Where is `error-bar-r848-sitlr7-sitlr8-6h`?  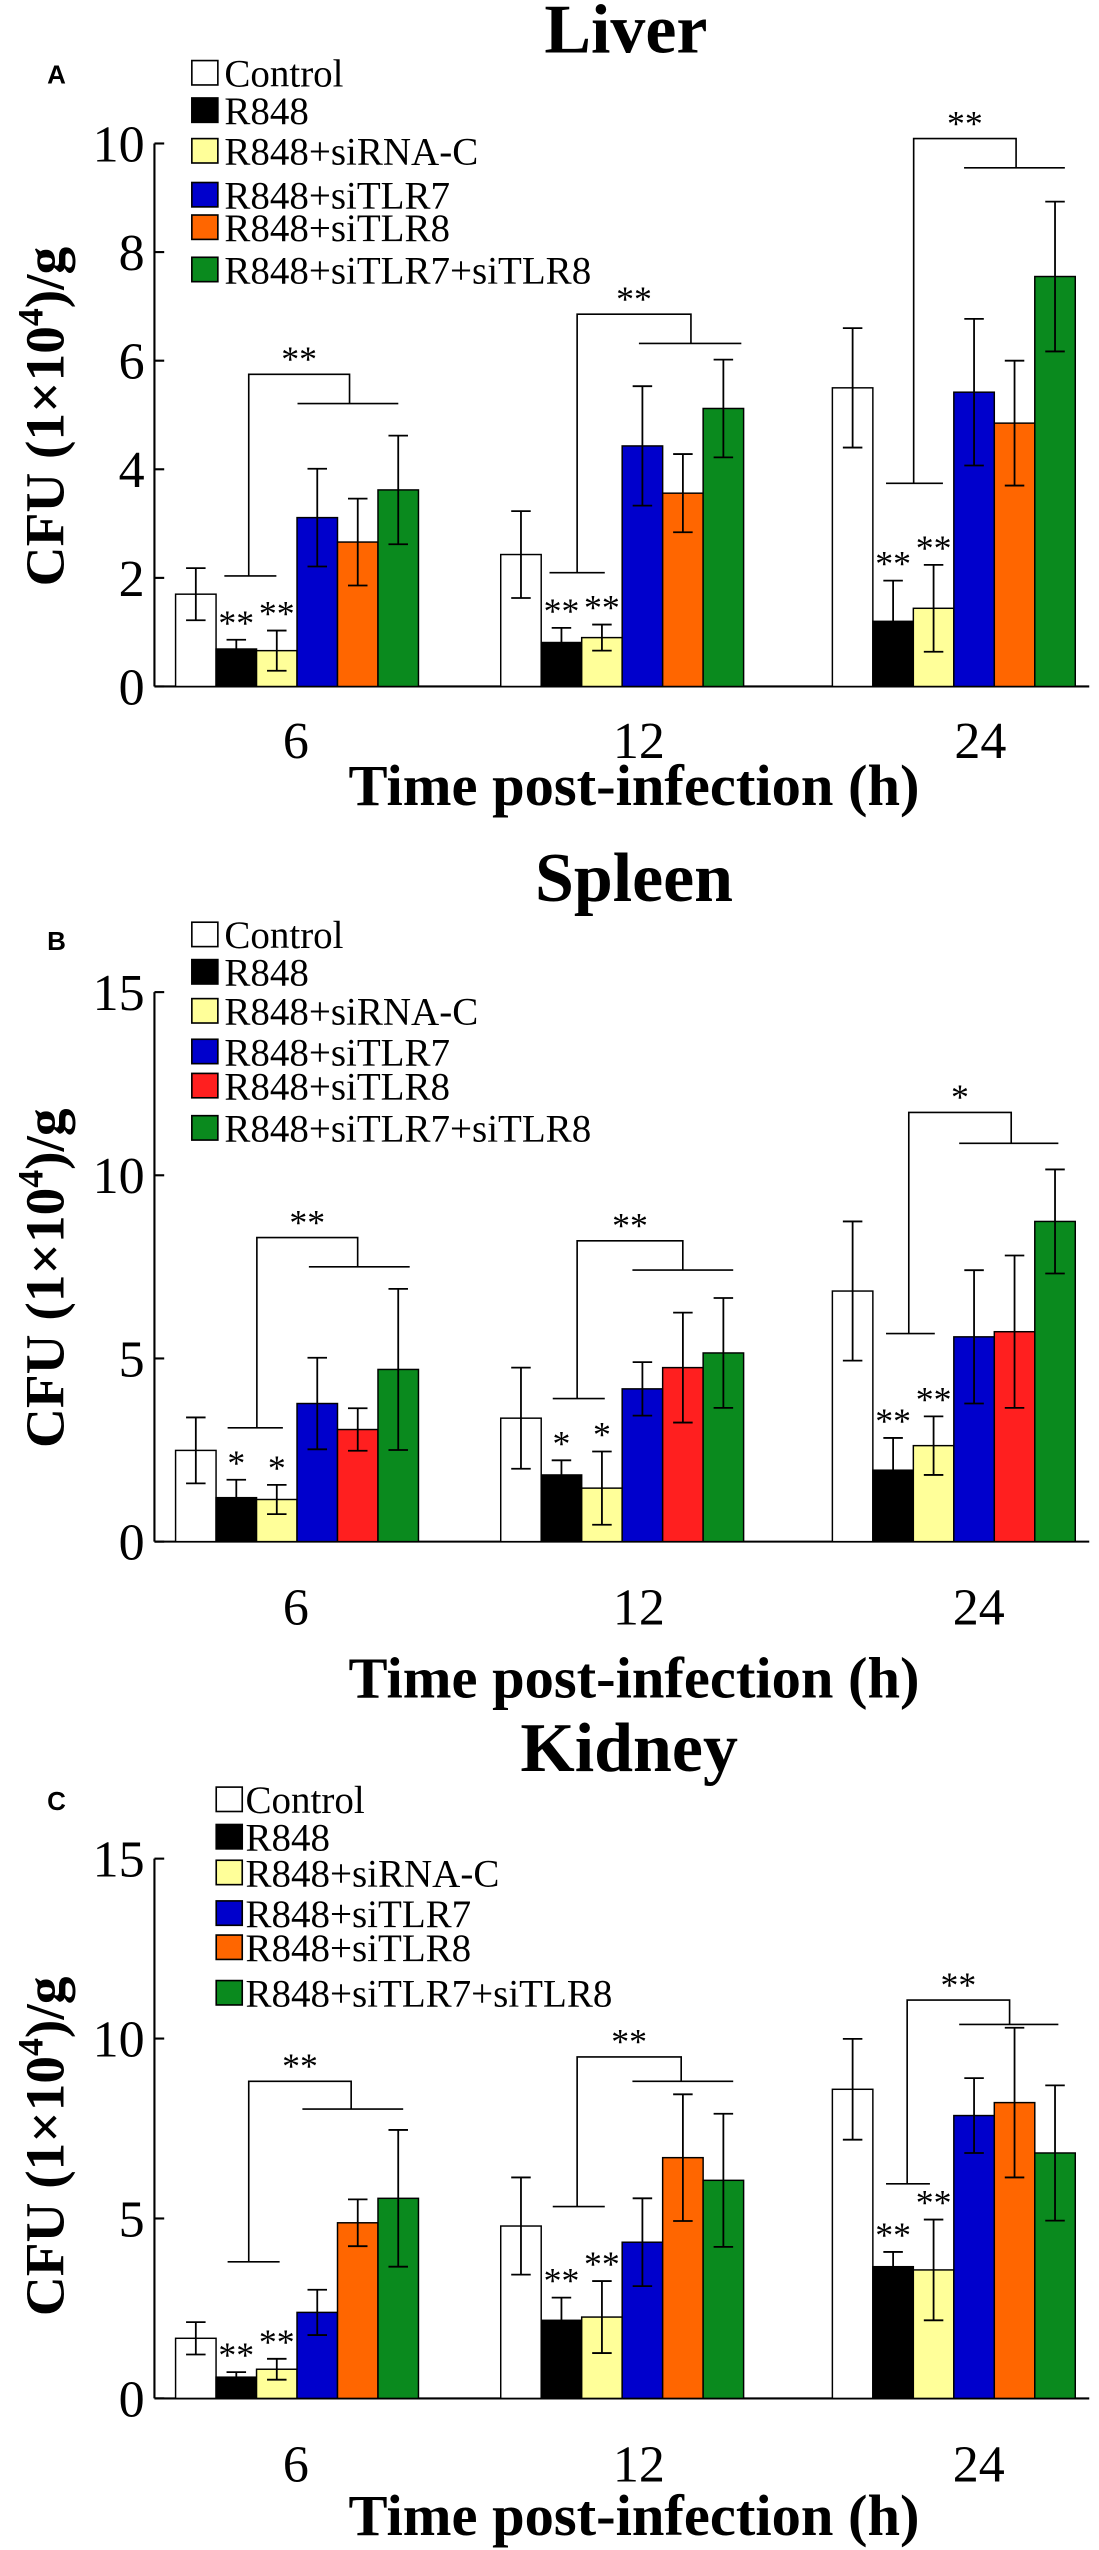
error-bar-r848-sitlr7-sitlr8-6h is located at coordinates (398, 2198).